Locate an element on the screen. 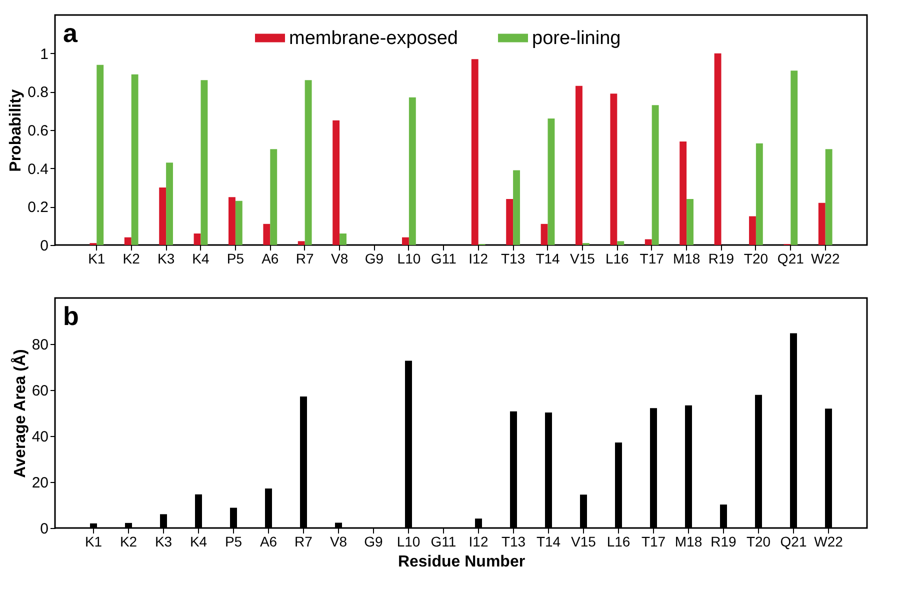  y-tick-label: 20 is located at coordinates (40, 483).